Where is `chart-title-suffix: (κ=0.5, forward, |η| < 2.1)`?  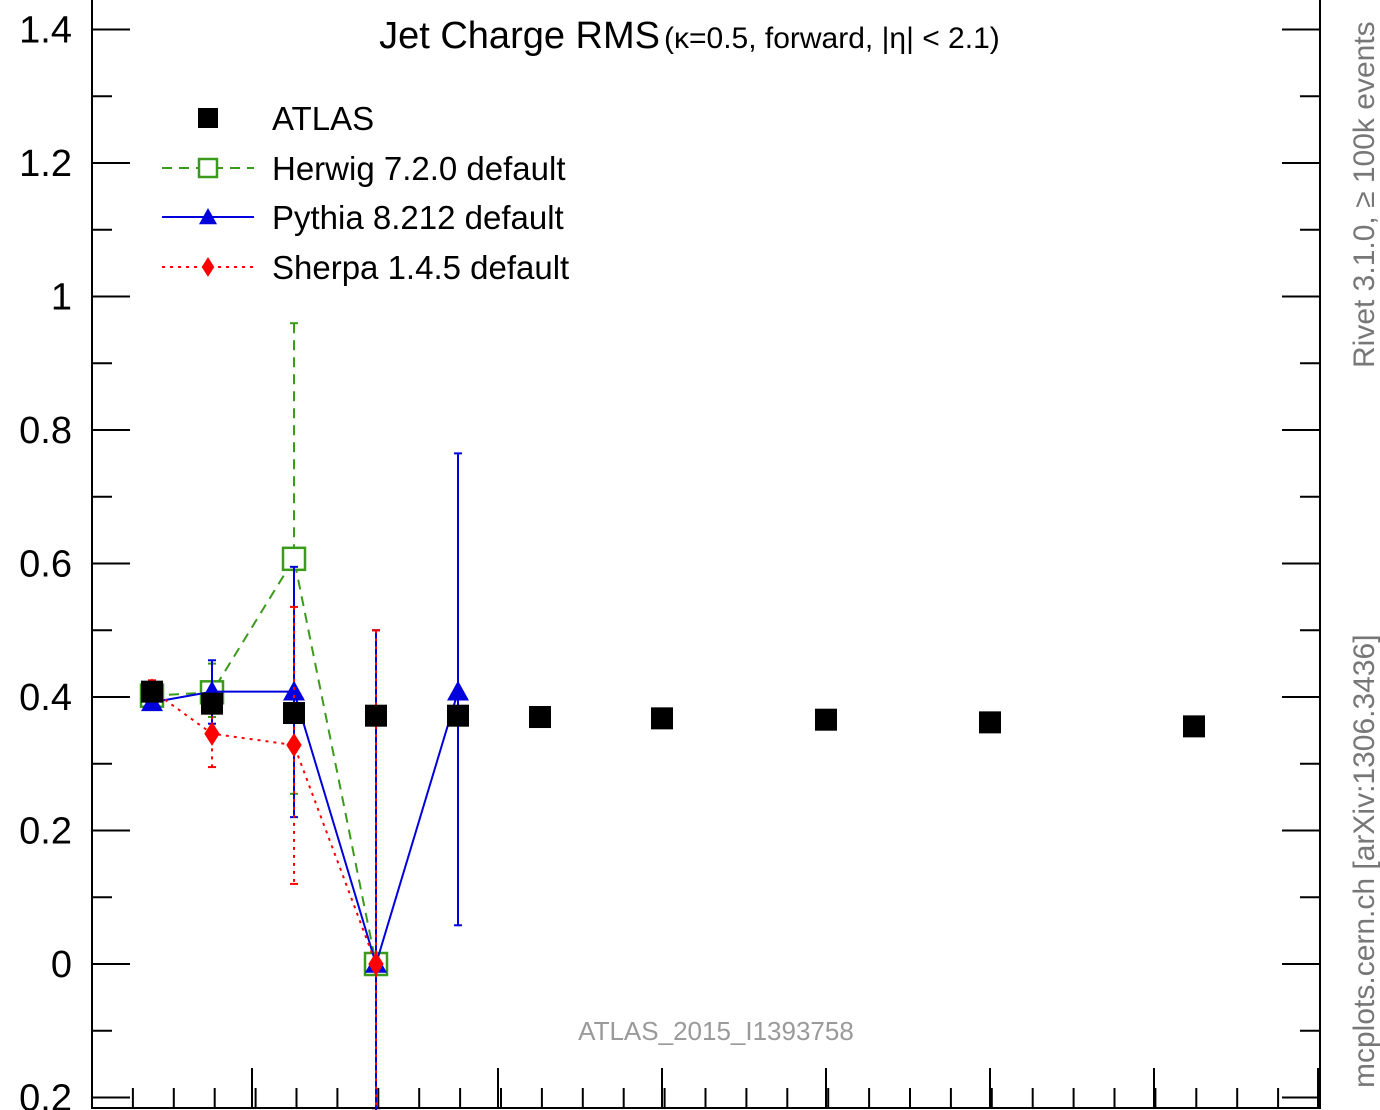 chart-title-suffix: (κ=0.5, forward, |η| < 2.1) is located at coordinates (832, 38).